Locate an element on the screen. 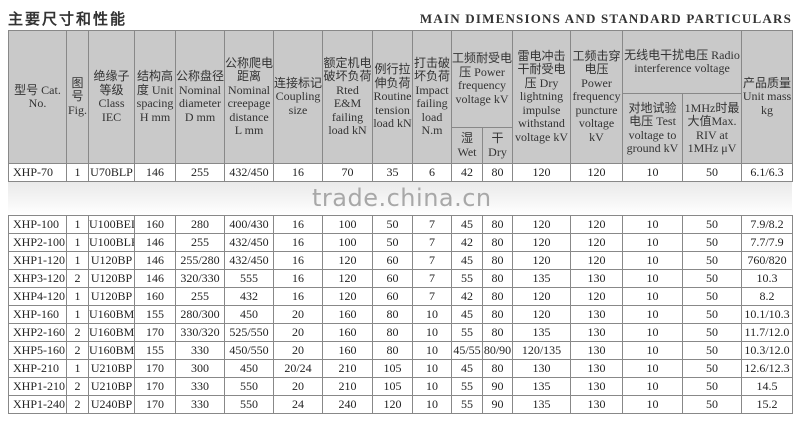  col-dry: 干 Dry is located at coordinates (497, 145).